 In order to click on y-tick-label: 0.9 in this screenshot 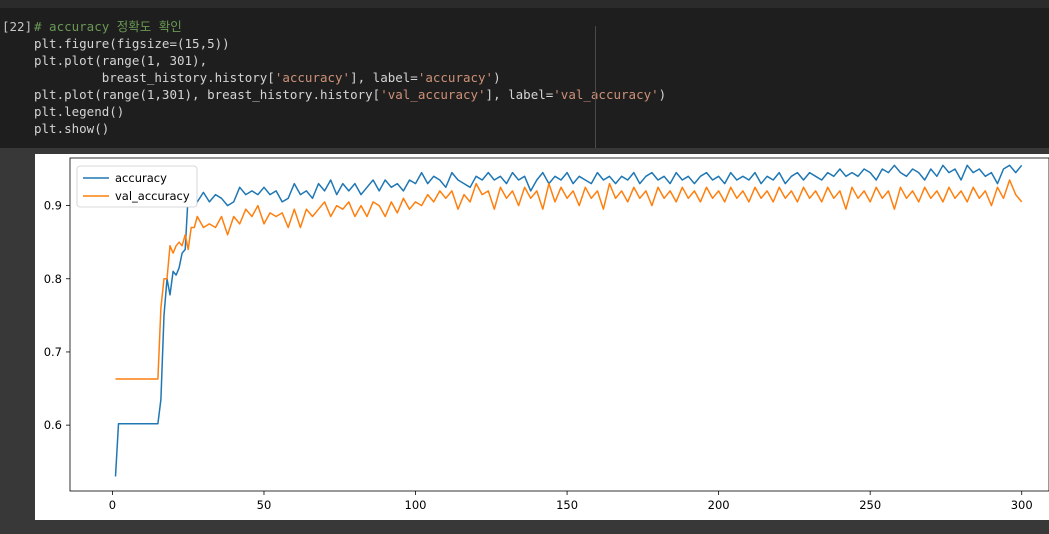, I will do `click(53, 206)`.